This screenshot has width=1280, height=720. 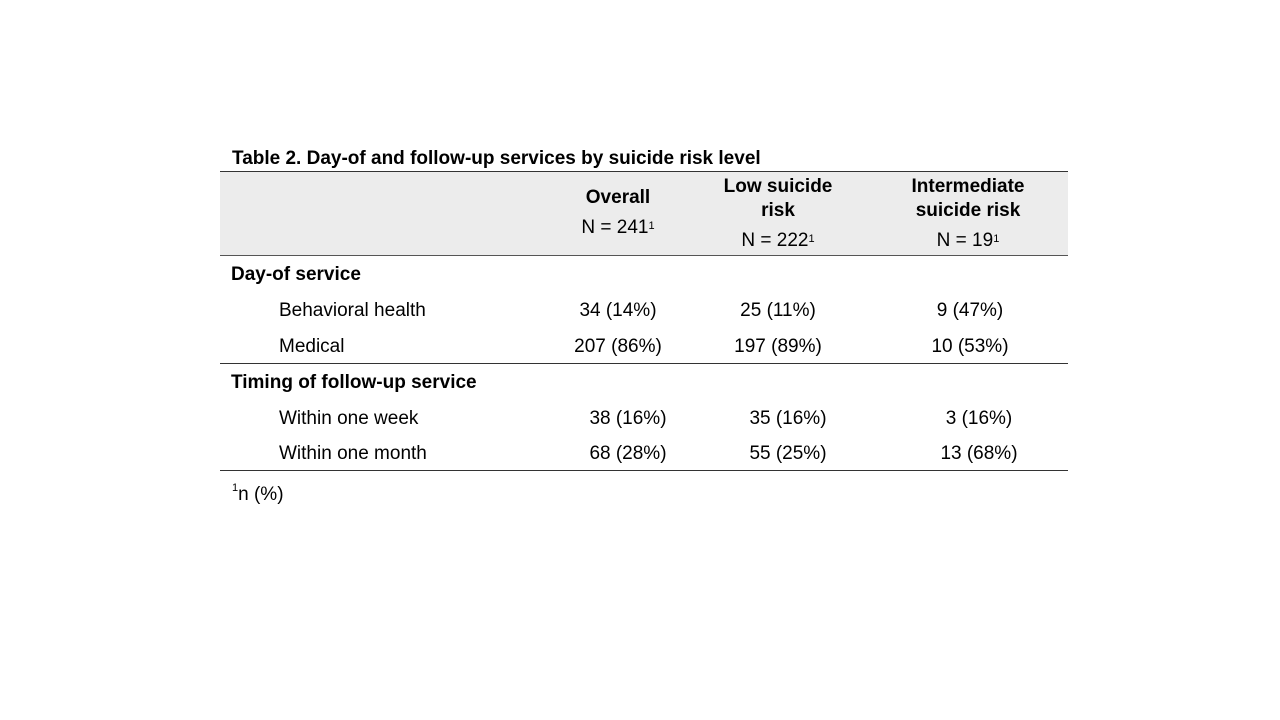 I want to click on column-name-line2: risk, so click(x=778, y=210).